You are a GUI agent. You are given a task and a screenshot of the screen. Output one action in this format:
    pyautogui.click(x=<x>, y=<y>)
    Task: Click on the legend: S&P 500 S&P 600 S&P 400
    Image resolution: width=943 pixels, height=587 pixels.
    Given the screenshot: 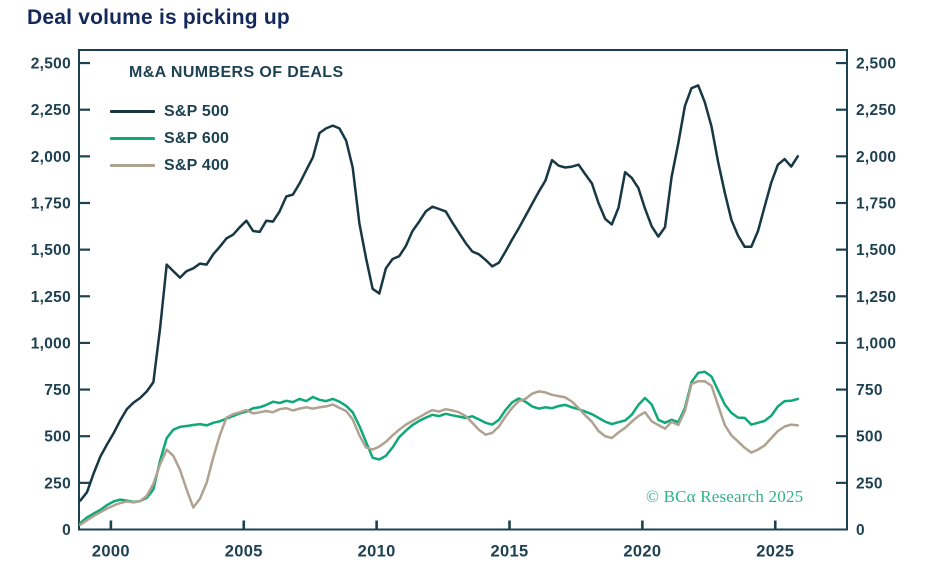 What is the action you would take?
    pyautogui.click(x=169, y=138)
    